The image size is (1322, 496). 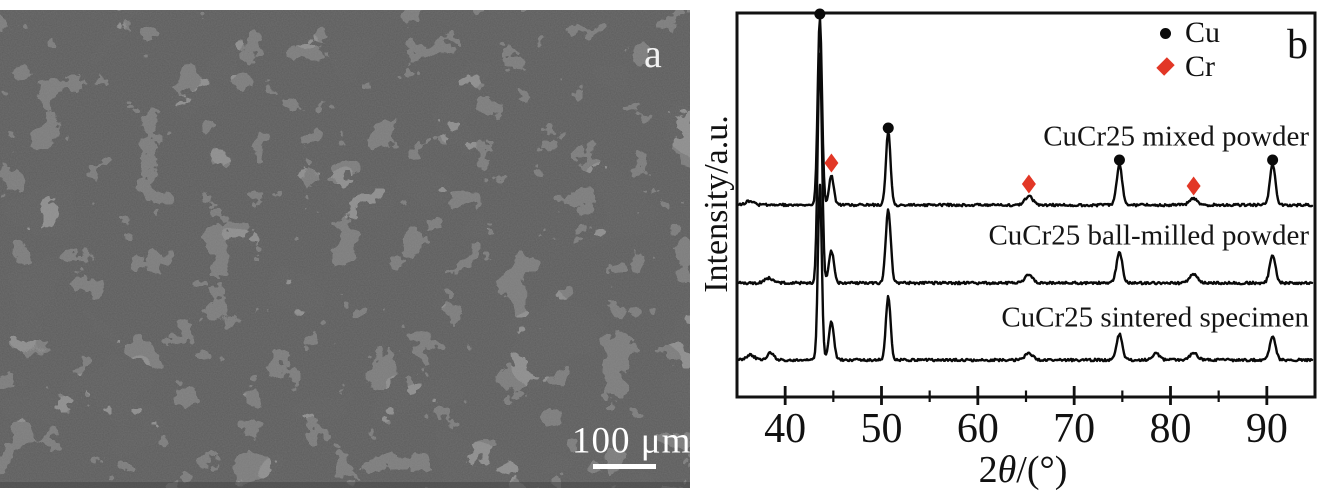 What do you see at coordinates (716, 204) in the screenshot?
I see `y-axis-label: Intensity/a.u.` at bounding box center [716, 204].